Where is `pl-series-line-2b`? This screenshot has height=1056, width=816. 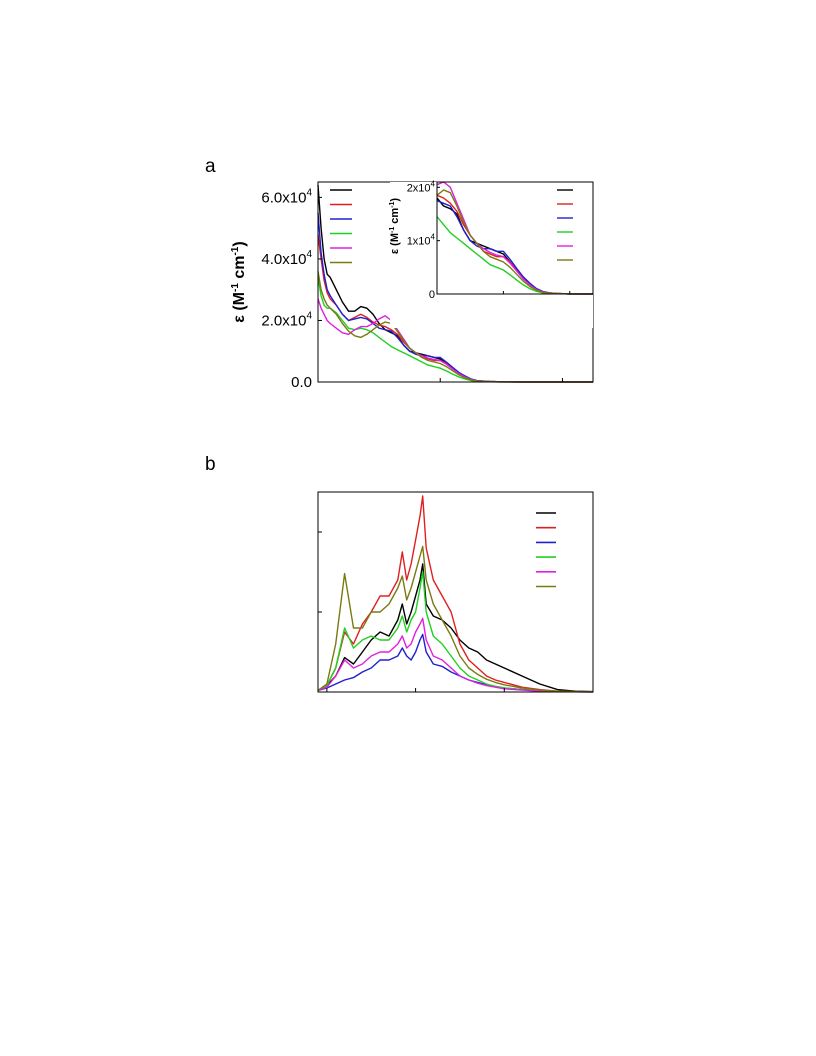
pl-series-line-2b is located at coordinates (455, 594).